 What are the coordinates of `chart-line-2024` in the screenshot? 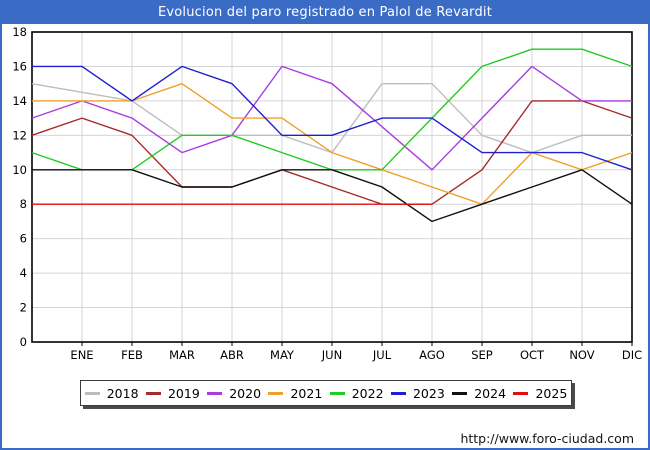 It's located at (332, 196).